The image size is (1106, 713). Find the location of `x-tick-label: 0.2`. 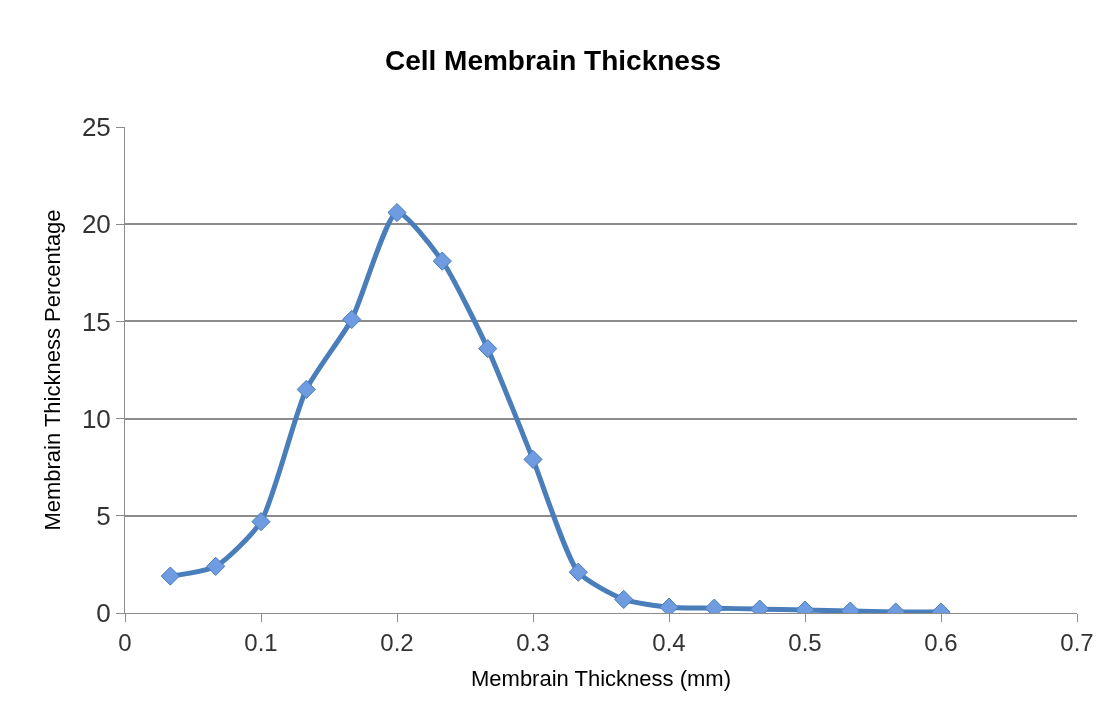

x-tick-label: 0.2 is located at coordinates (397, 642).